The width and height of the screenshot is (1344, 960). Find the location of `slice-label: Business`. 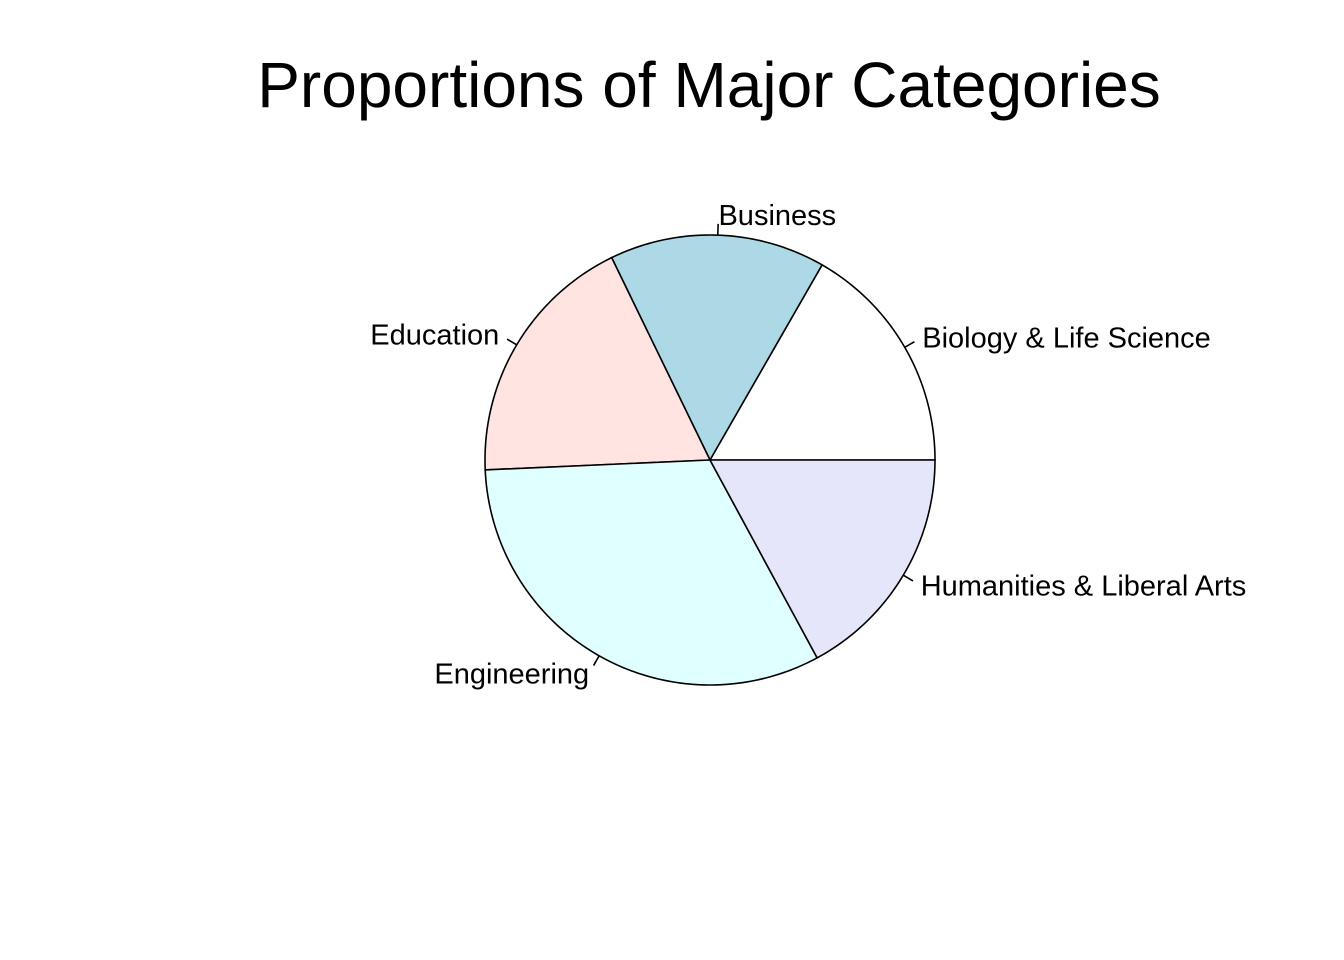

slice-label: Business is located at coordinates (777, 216).